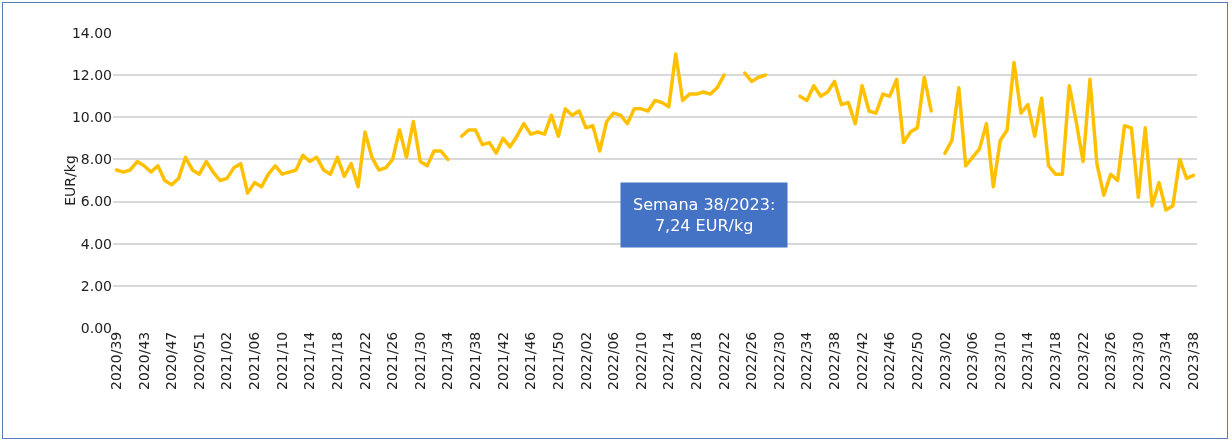 Image resolution: width=1232 pixels, height=441 pixels. What do you see at coordinates (281, 360) in the screenshot?
I see `x-tick-label: 2021/10` at bounding box center [281, 360].